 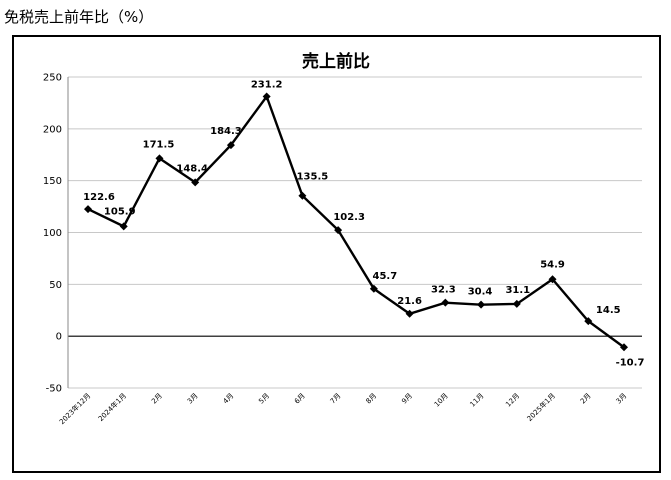 I want to click on data-label: -10.7, so click(x=630, y=362).